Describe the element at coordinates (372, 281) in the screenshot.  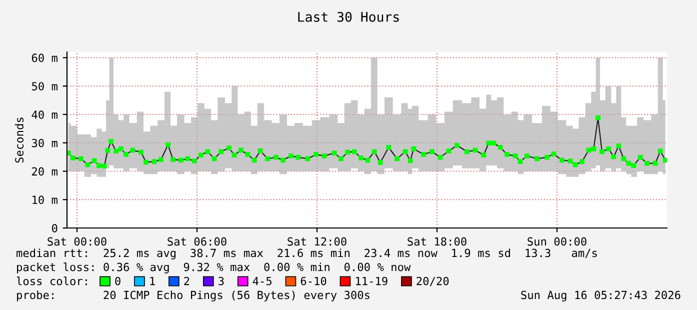
I see `legend-label: 11-19` at that location.